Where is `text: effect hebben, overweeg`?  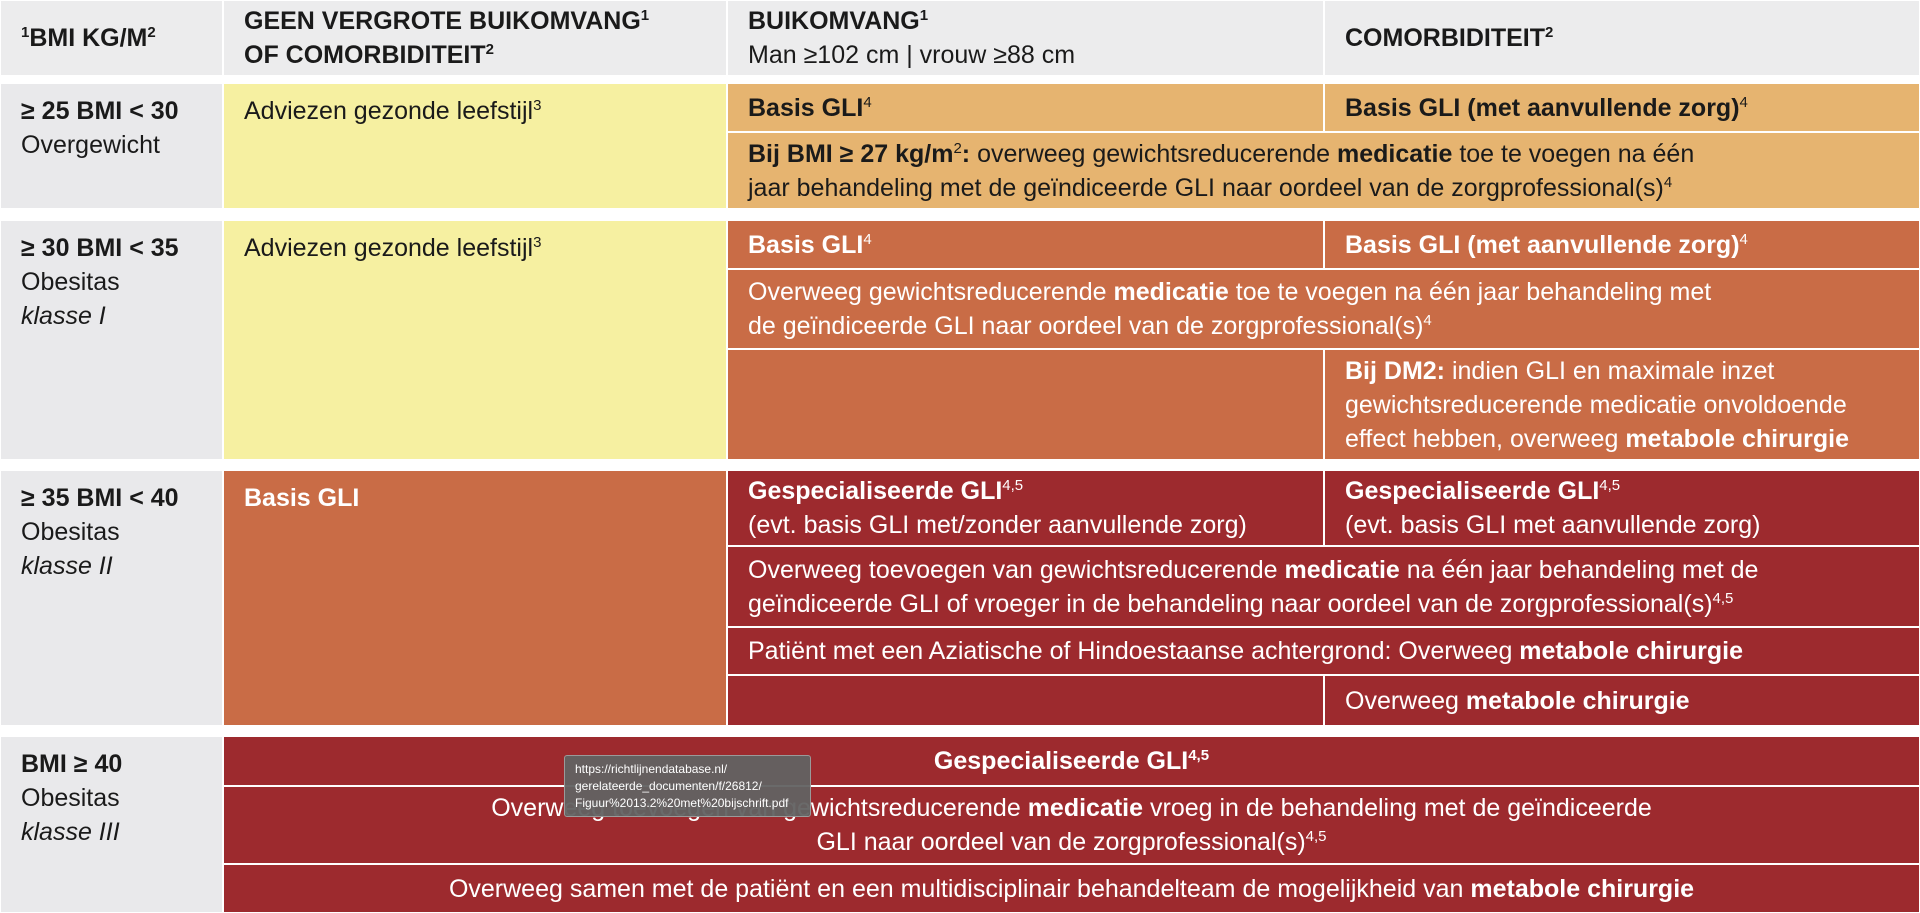
text: effect hebben, overweeg is located at coordinates (1482, 438).